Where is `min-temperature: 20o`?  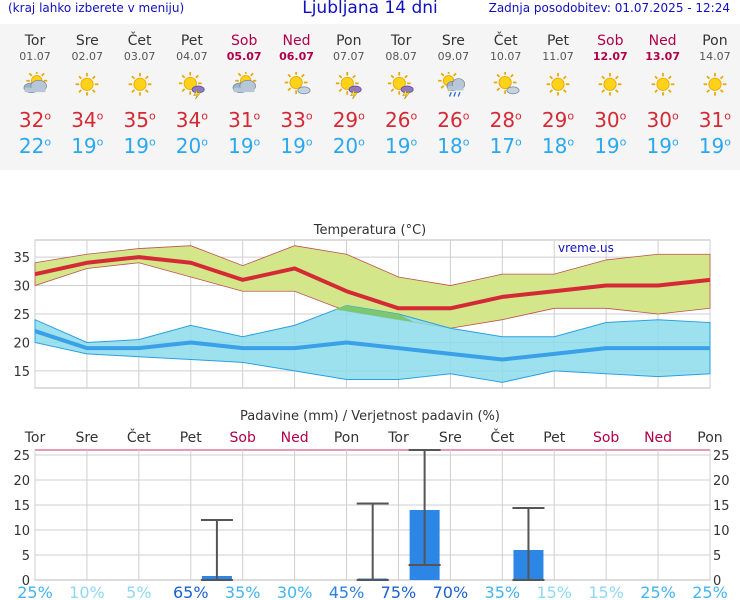 min-temperature: 20o is located at coordinates (191, 146).